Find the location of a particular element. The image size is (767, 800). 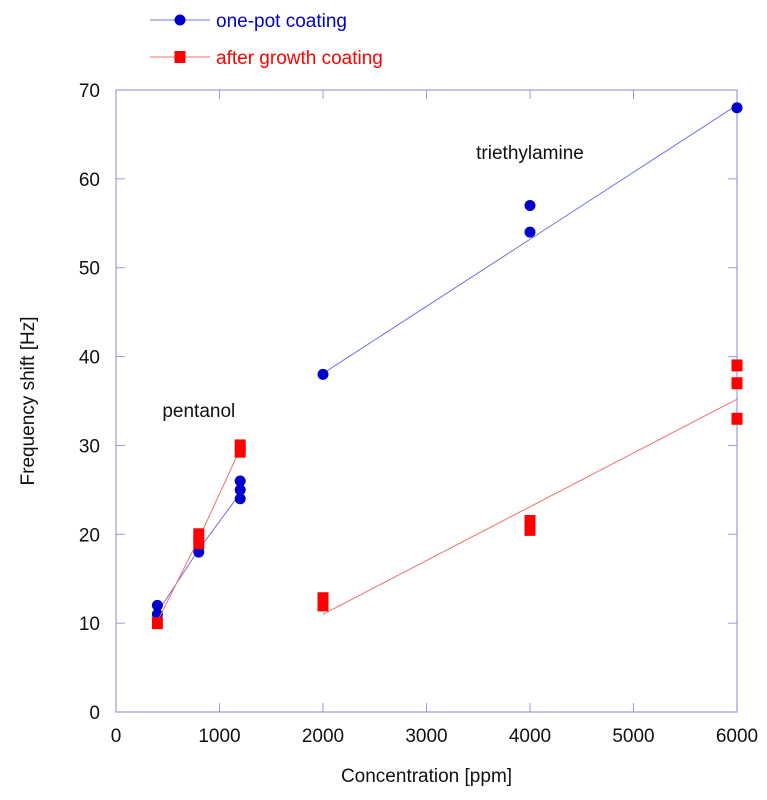

annotation-label: triethylamine is located at coordinates (530, 153).